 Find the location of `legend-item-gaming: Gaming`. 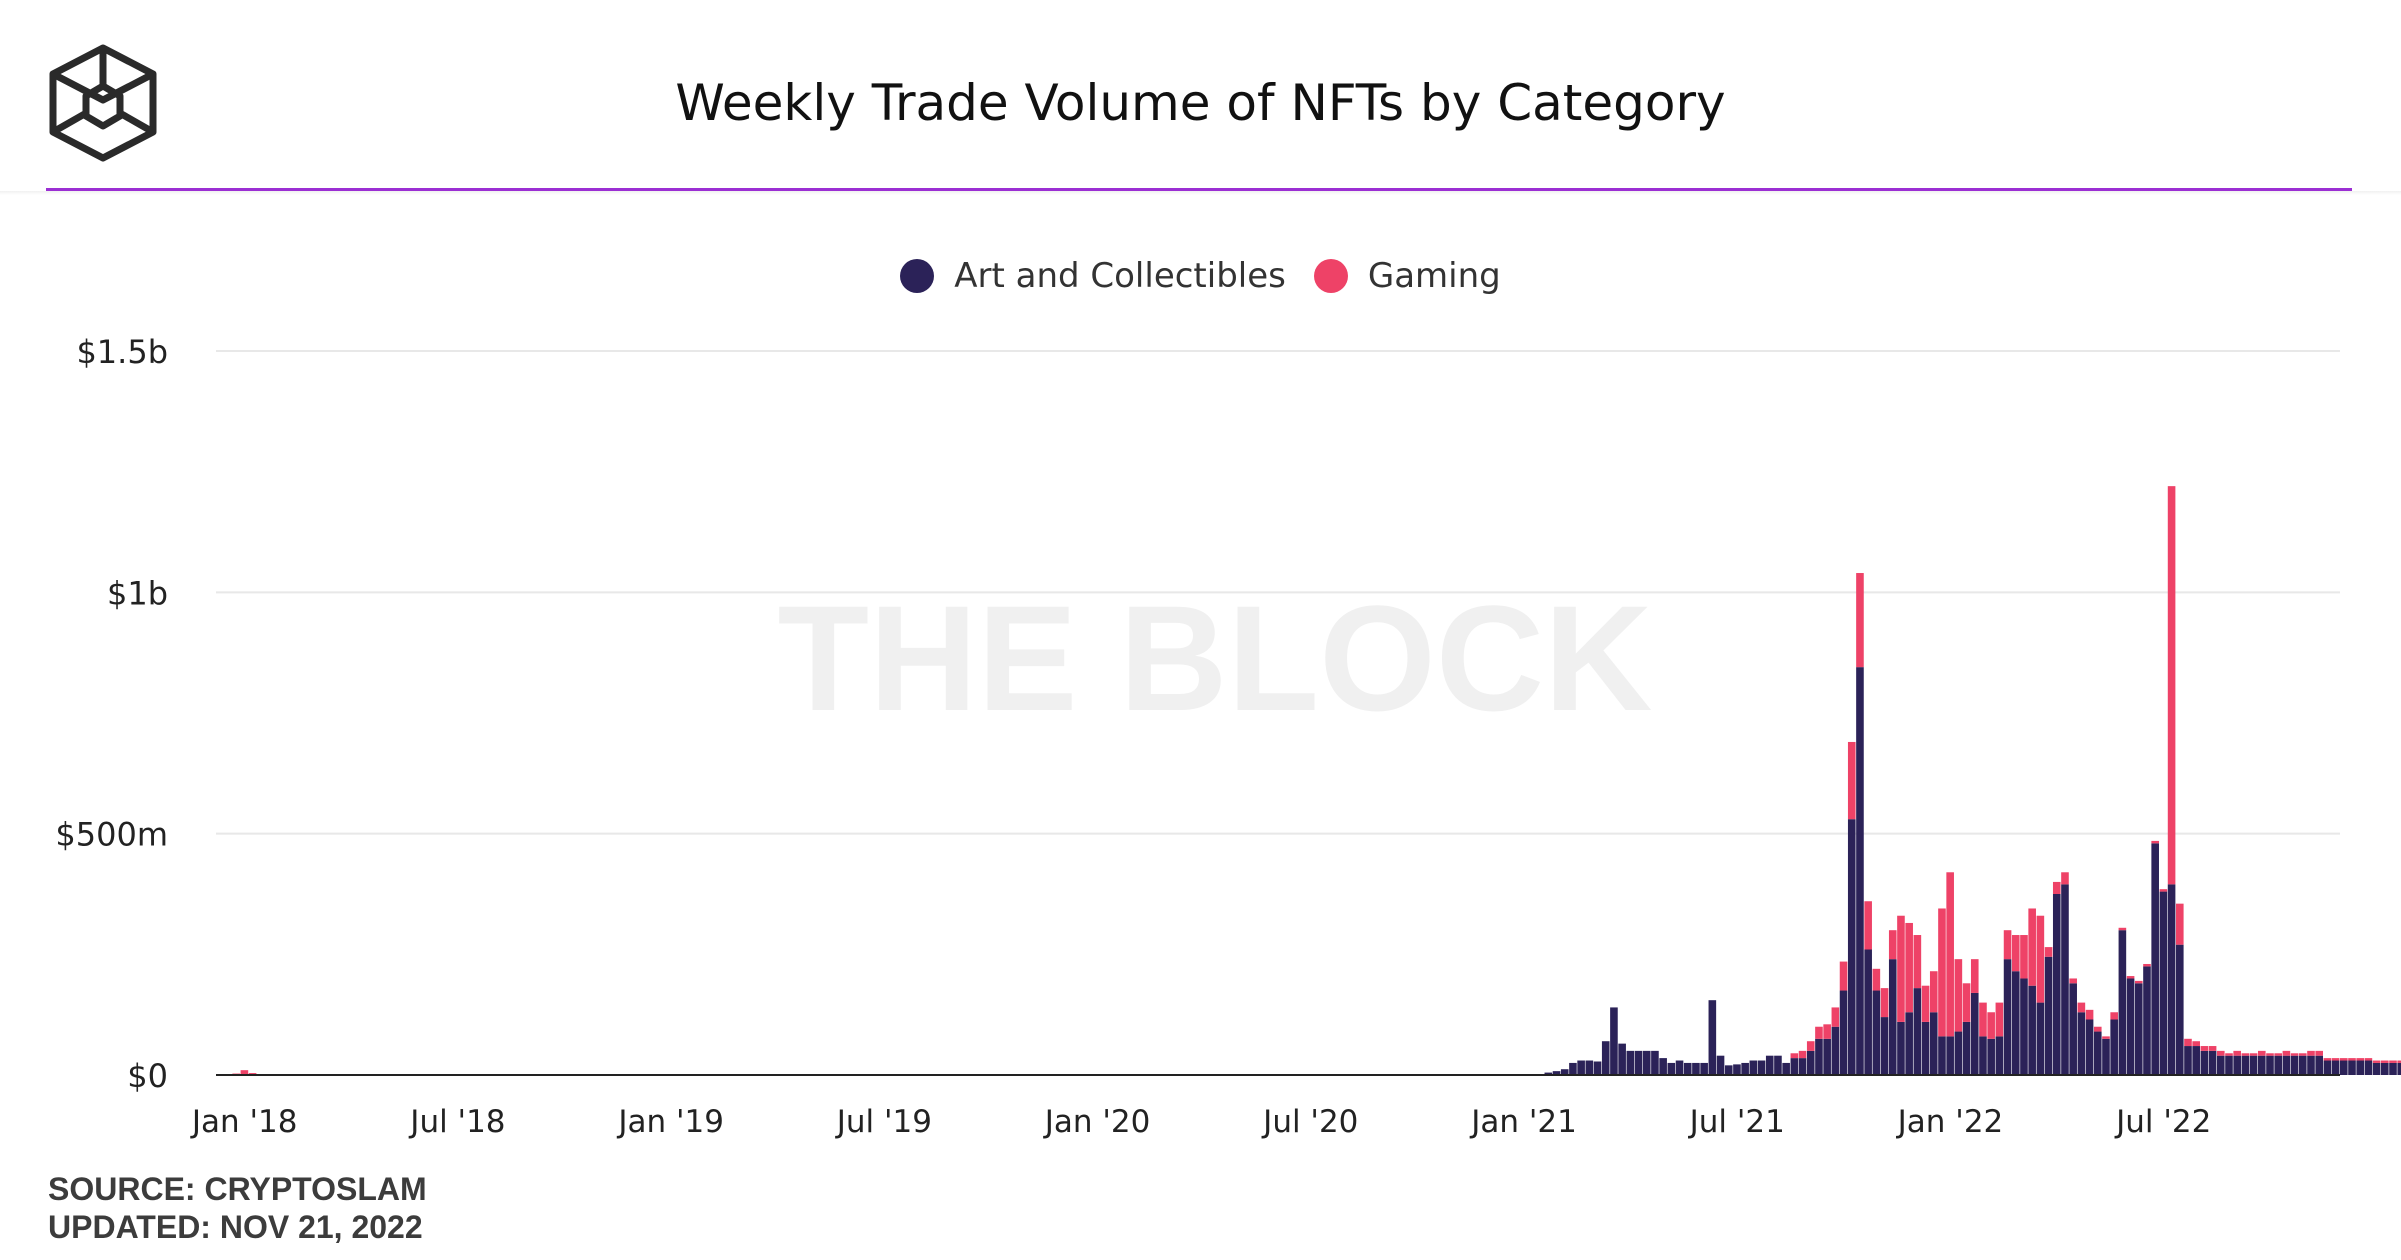

legend-item-gaming: Gaming is located at coordinates (1407, 276).